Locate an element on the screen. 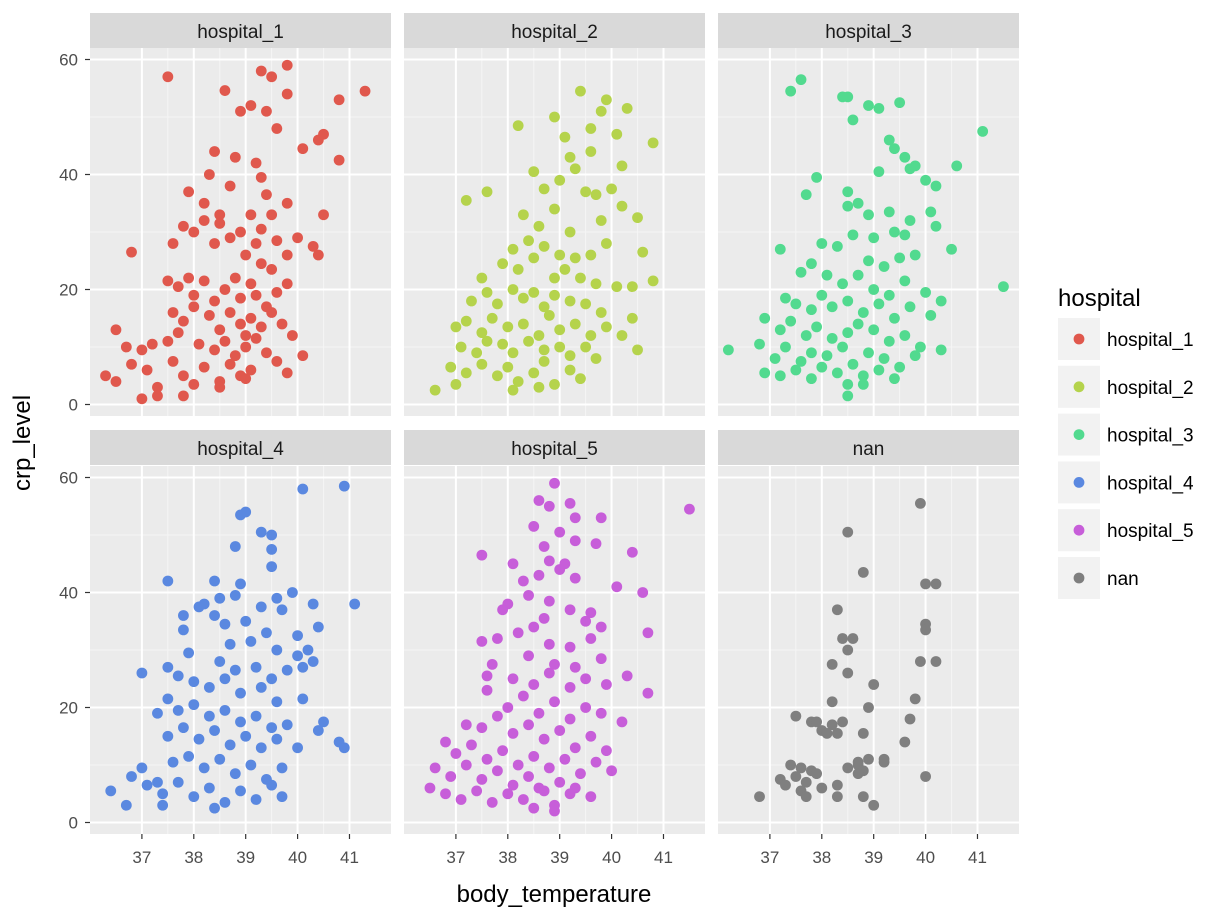 The height and width of the screenshot is (921, 1228). y-tick-label: 20 is located at coordinates (68, 290).